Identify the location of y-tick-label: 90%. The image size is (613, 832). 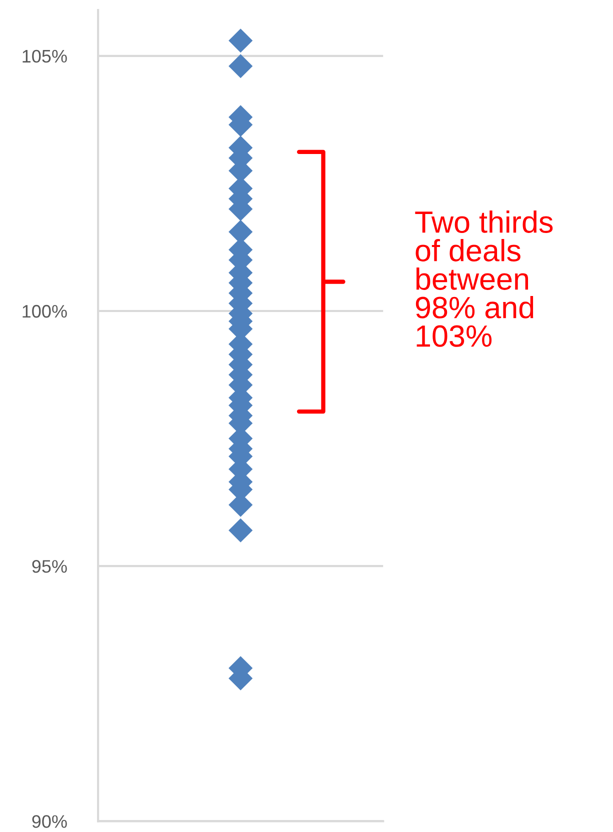
(49, 821).